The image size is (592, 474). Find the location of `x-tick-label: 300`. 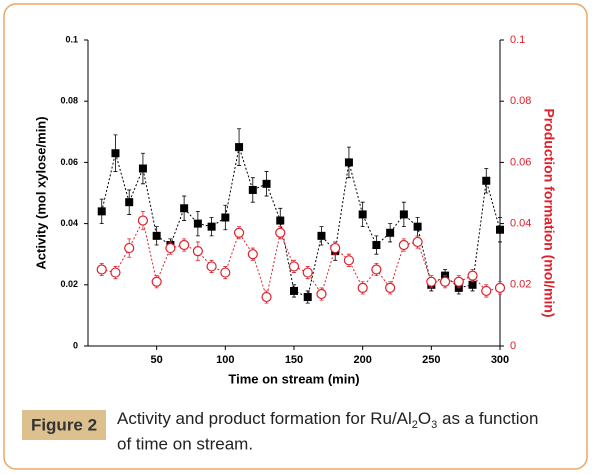

x-tick-label: 300 is located at coordinates (500, 360).